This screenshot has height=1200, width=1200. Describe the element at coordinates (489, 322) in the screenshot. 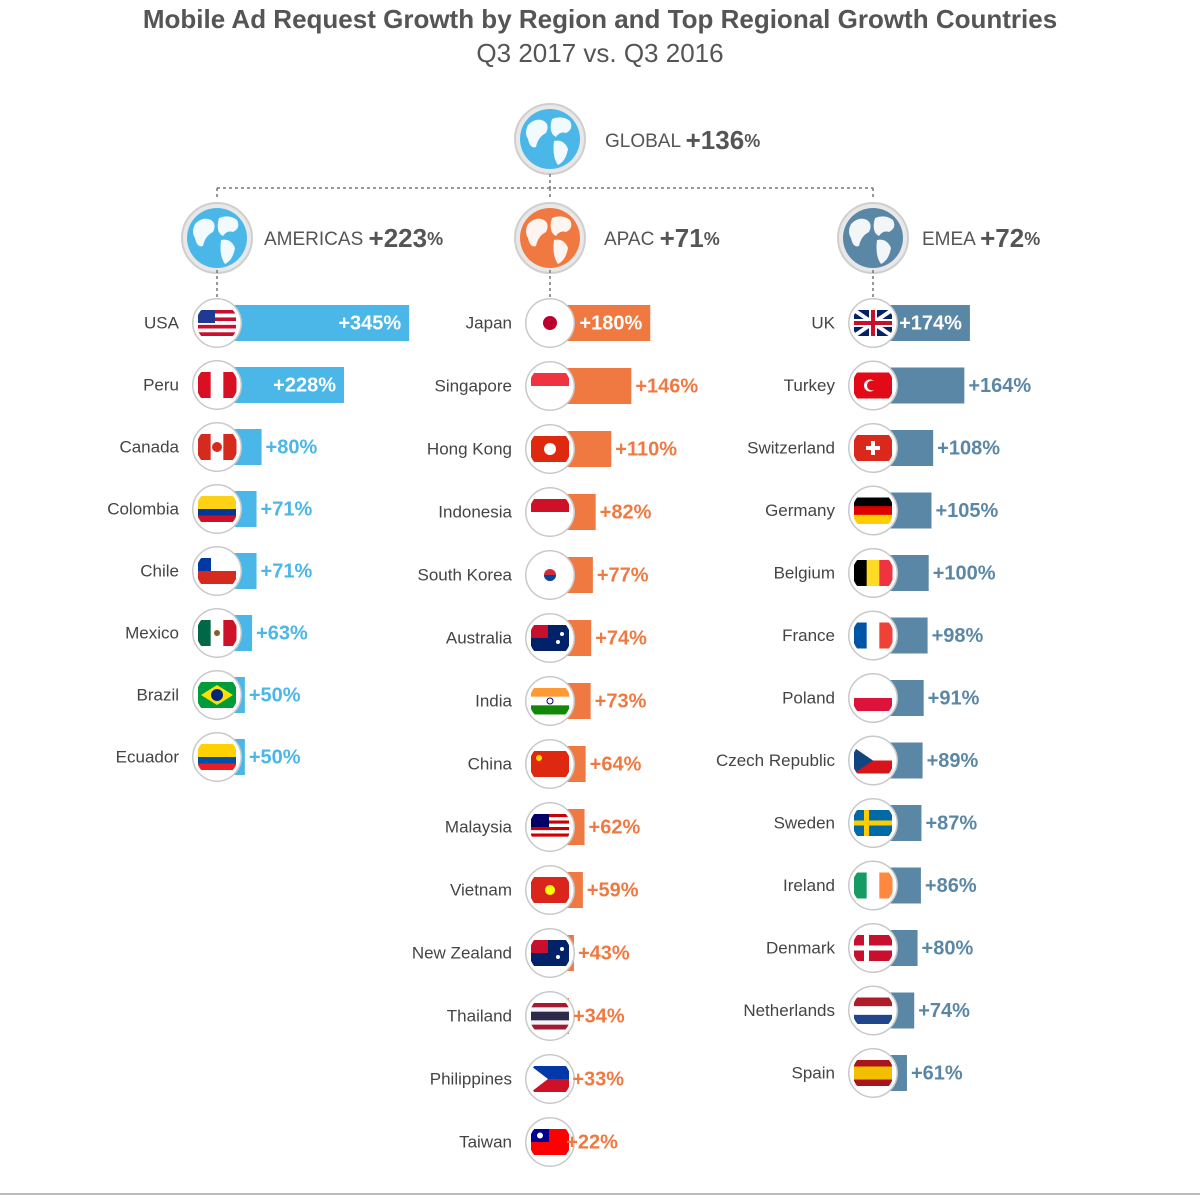

I see `country-label-japan: Japan` at that location.